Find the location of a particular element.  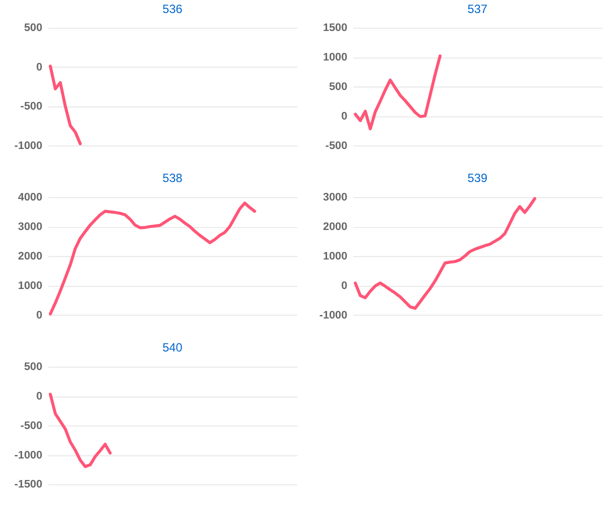

y-tick-label: 1500 is located at coordinates (335, 28).